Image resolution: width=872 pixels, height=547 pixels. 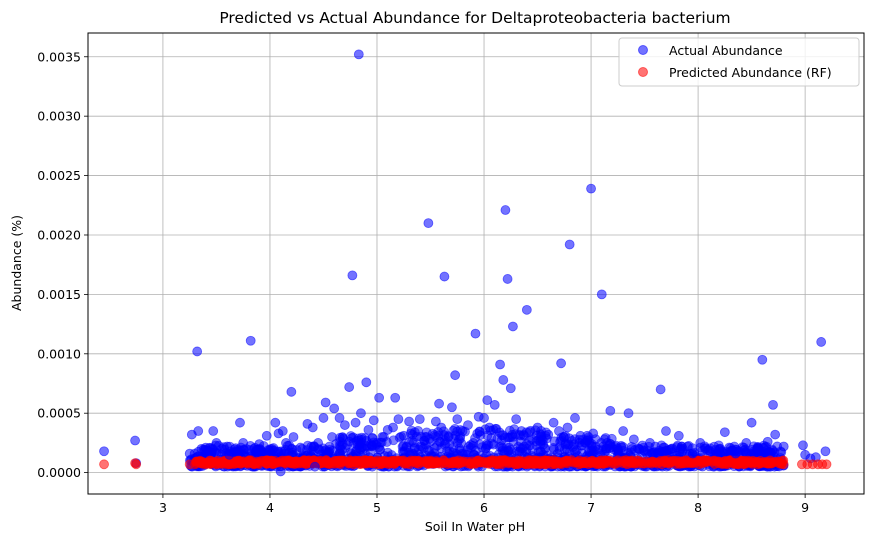 What do you see at coordinates (750, 72) in the screenshot?
I see `legend-label-predicted: Predicted Abundance (RF)` at bounding box center [750, 72].